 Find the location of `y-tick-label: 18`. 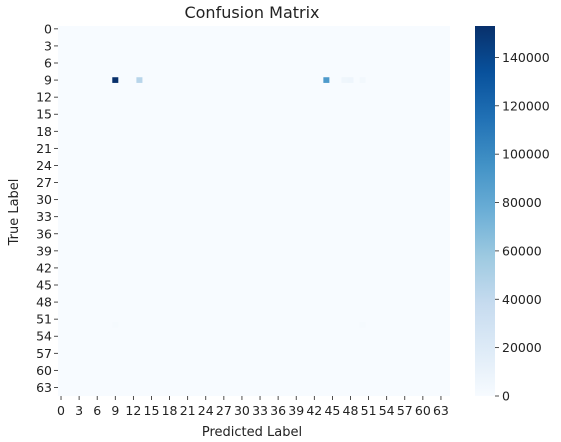

y-tick-label: 18 is located at coordinates (44, 131).